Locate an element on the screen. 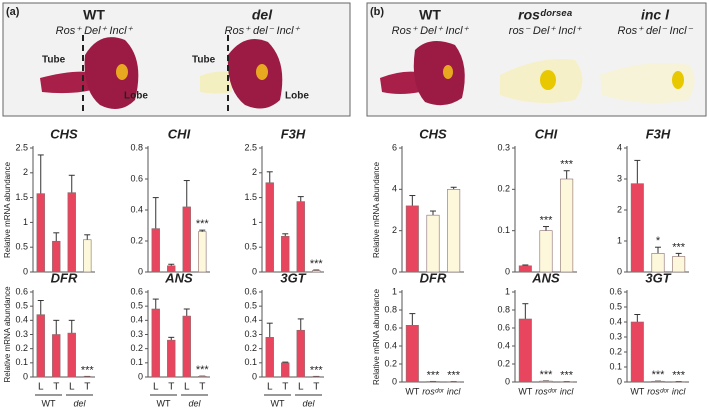 This screenshot has height=414, width=709. flower-tube is located at coordinates (400, 82).